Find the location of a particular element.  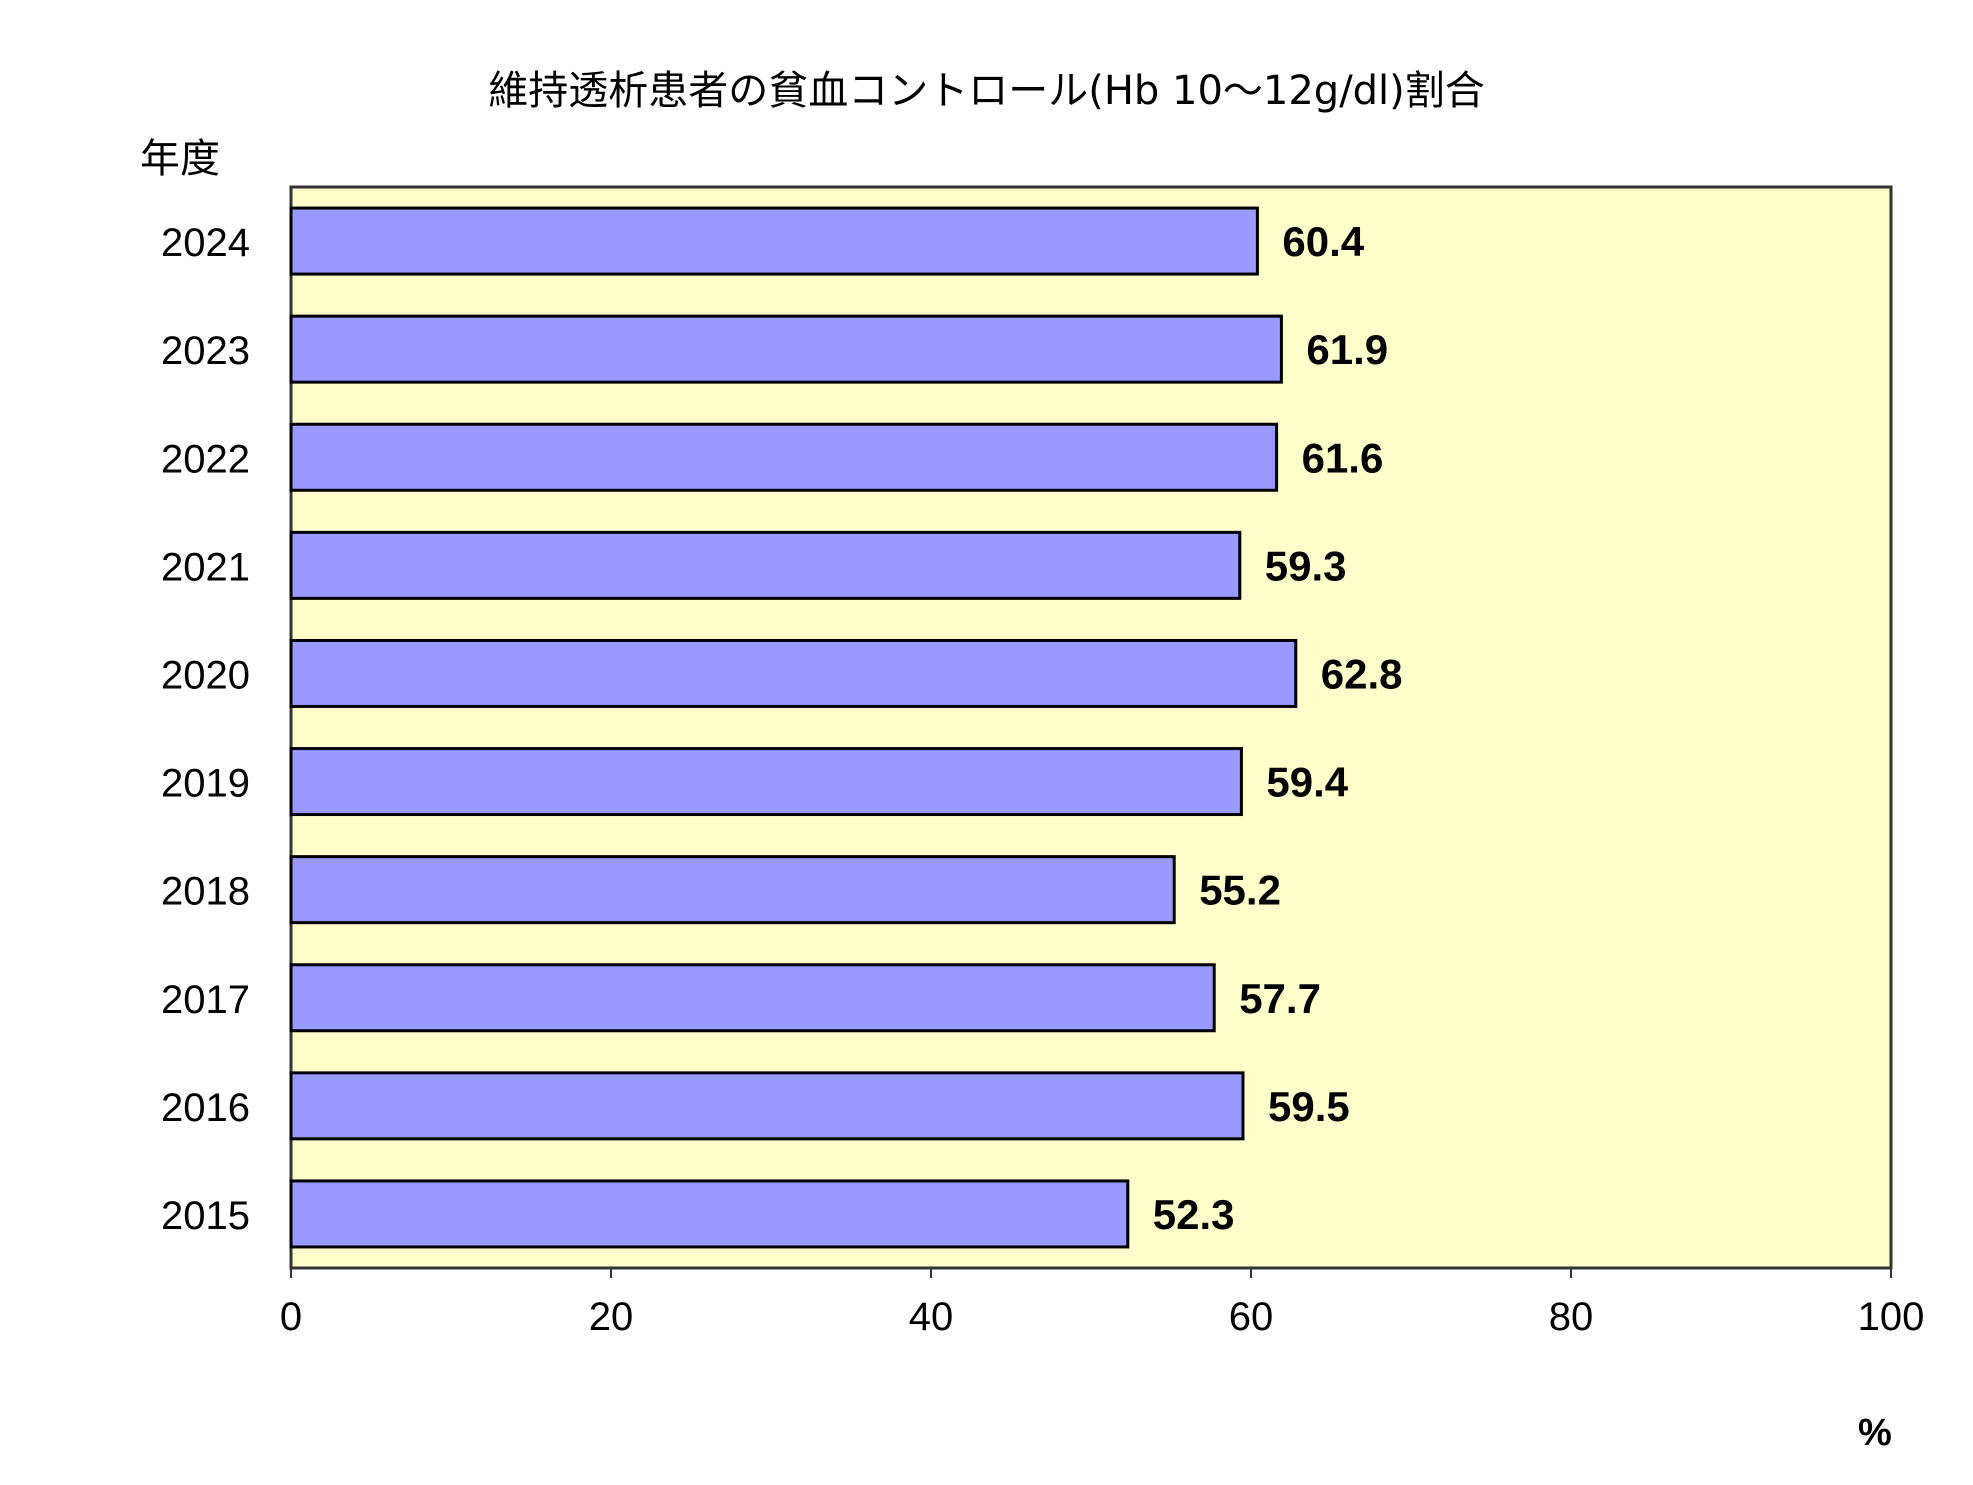

y-tick-label: 2019 is located at coordinates (205, 784).